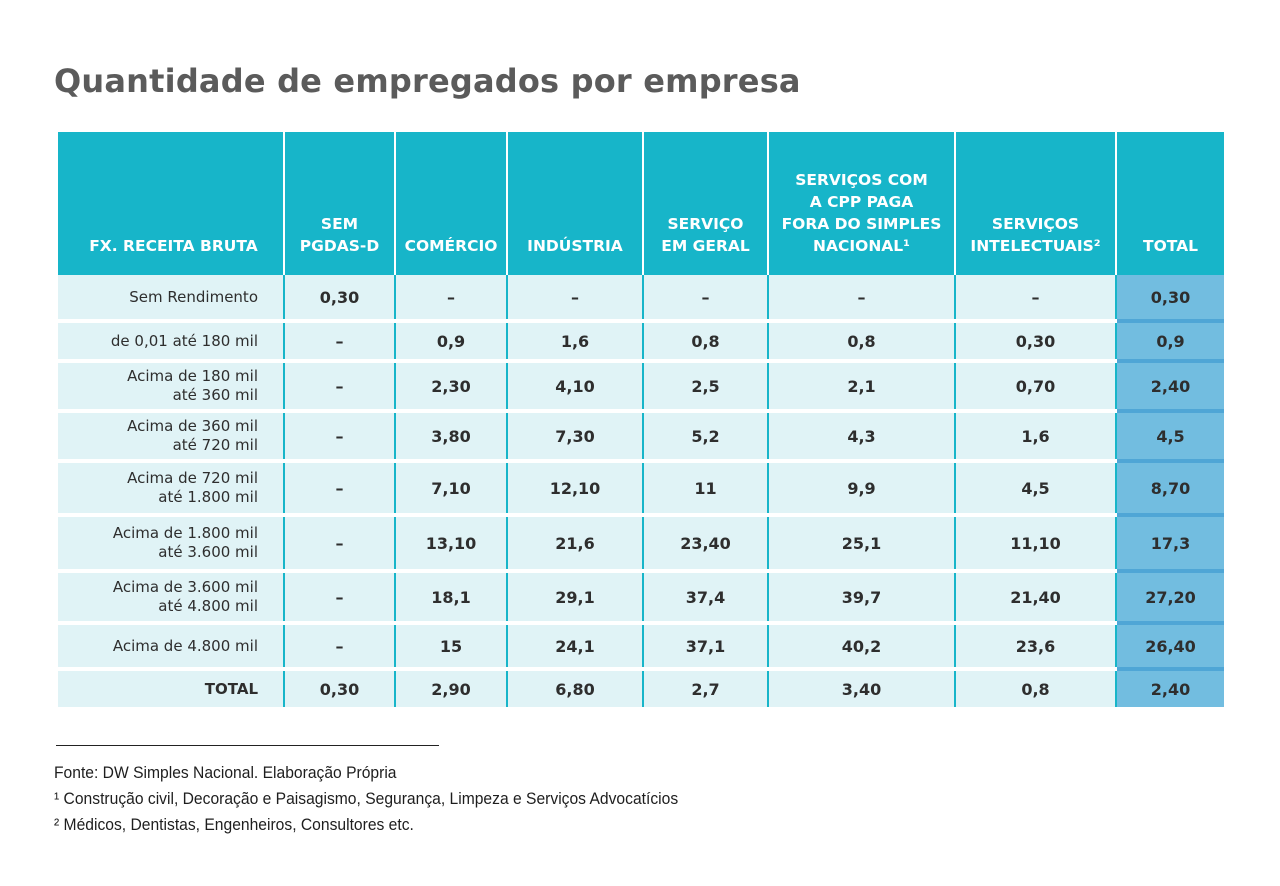  Describe the element at coordinates (1036, 203) in the screenshot. I see `header-servicos-intelectuais: SERVIÇOS INTELECTUAIS²` at that location.